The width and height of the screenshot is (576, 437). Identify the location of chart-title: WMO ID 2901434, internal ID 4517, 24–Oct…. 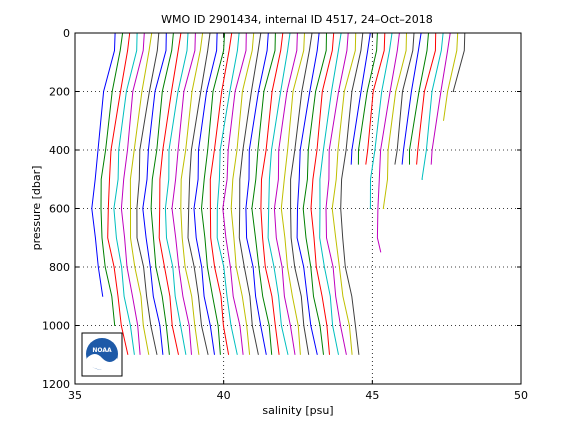
(297, 19).